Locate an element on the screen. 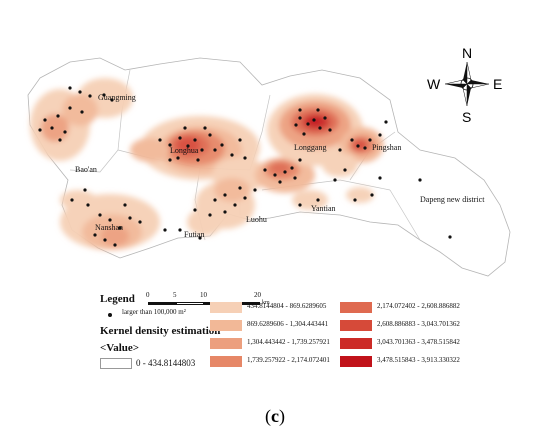 This screenshot has width=550, height=441. class-label-2: 869.6289606 - 1,304.443441 is located at coordinates (288, 324).